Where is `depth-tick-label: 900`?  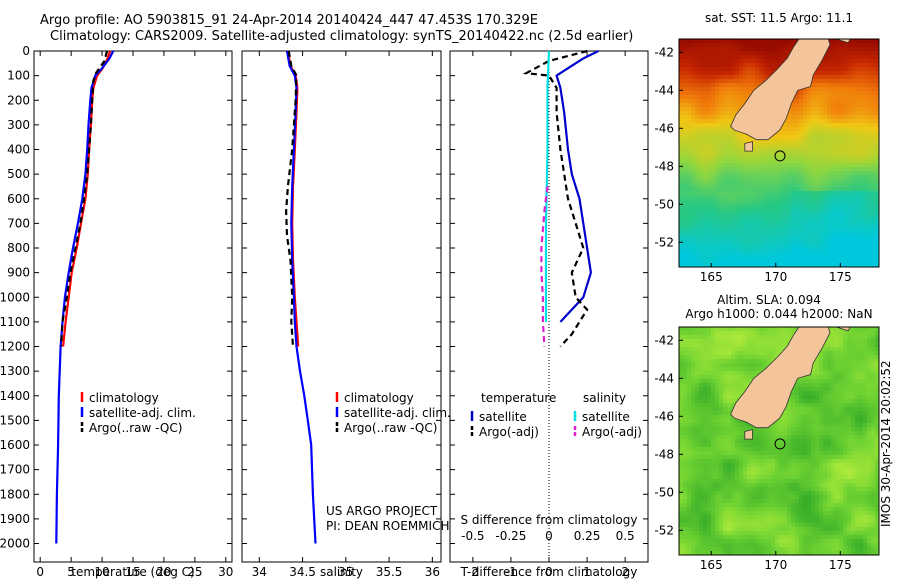
depth-tick-label: 900 is located at coordinates (18, 273).